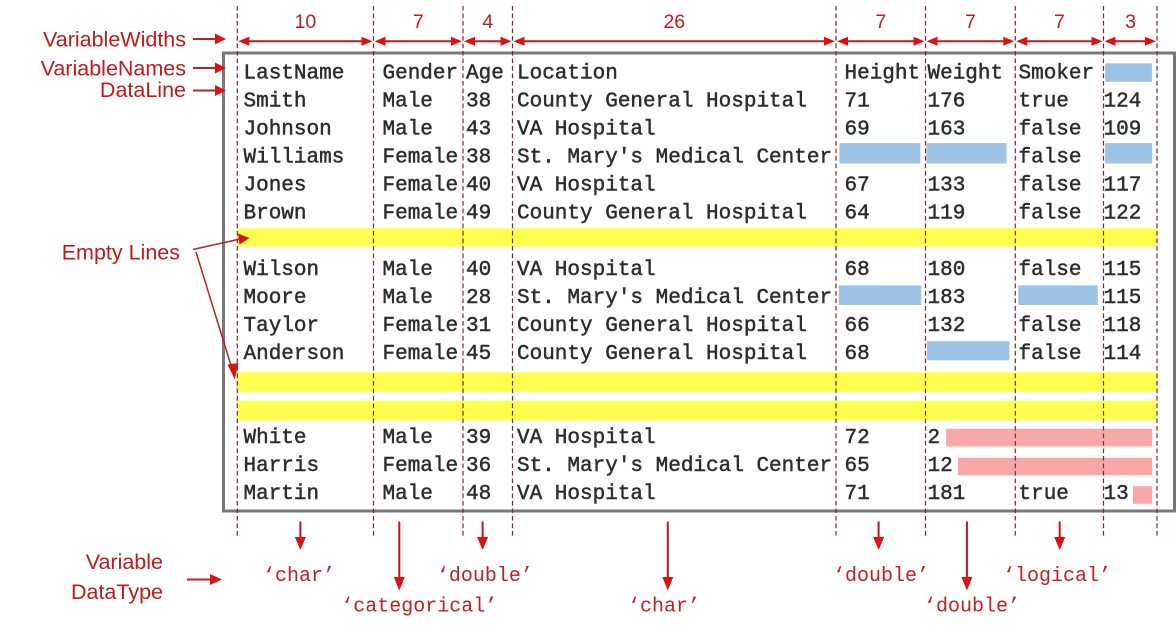 This screenshot has width=1176, height=634. Describe the element at coordinates (674, 22) in the screenshot. I see `svg-text: 26` at that location.